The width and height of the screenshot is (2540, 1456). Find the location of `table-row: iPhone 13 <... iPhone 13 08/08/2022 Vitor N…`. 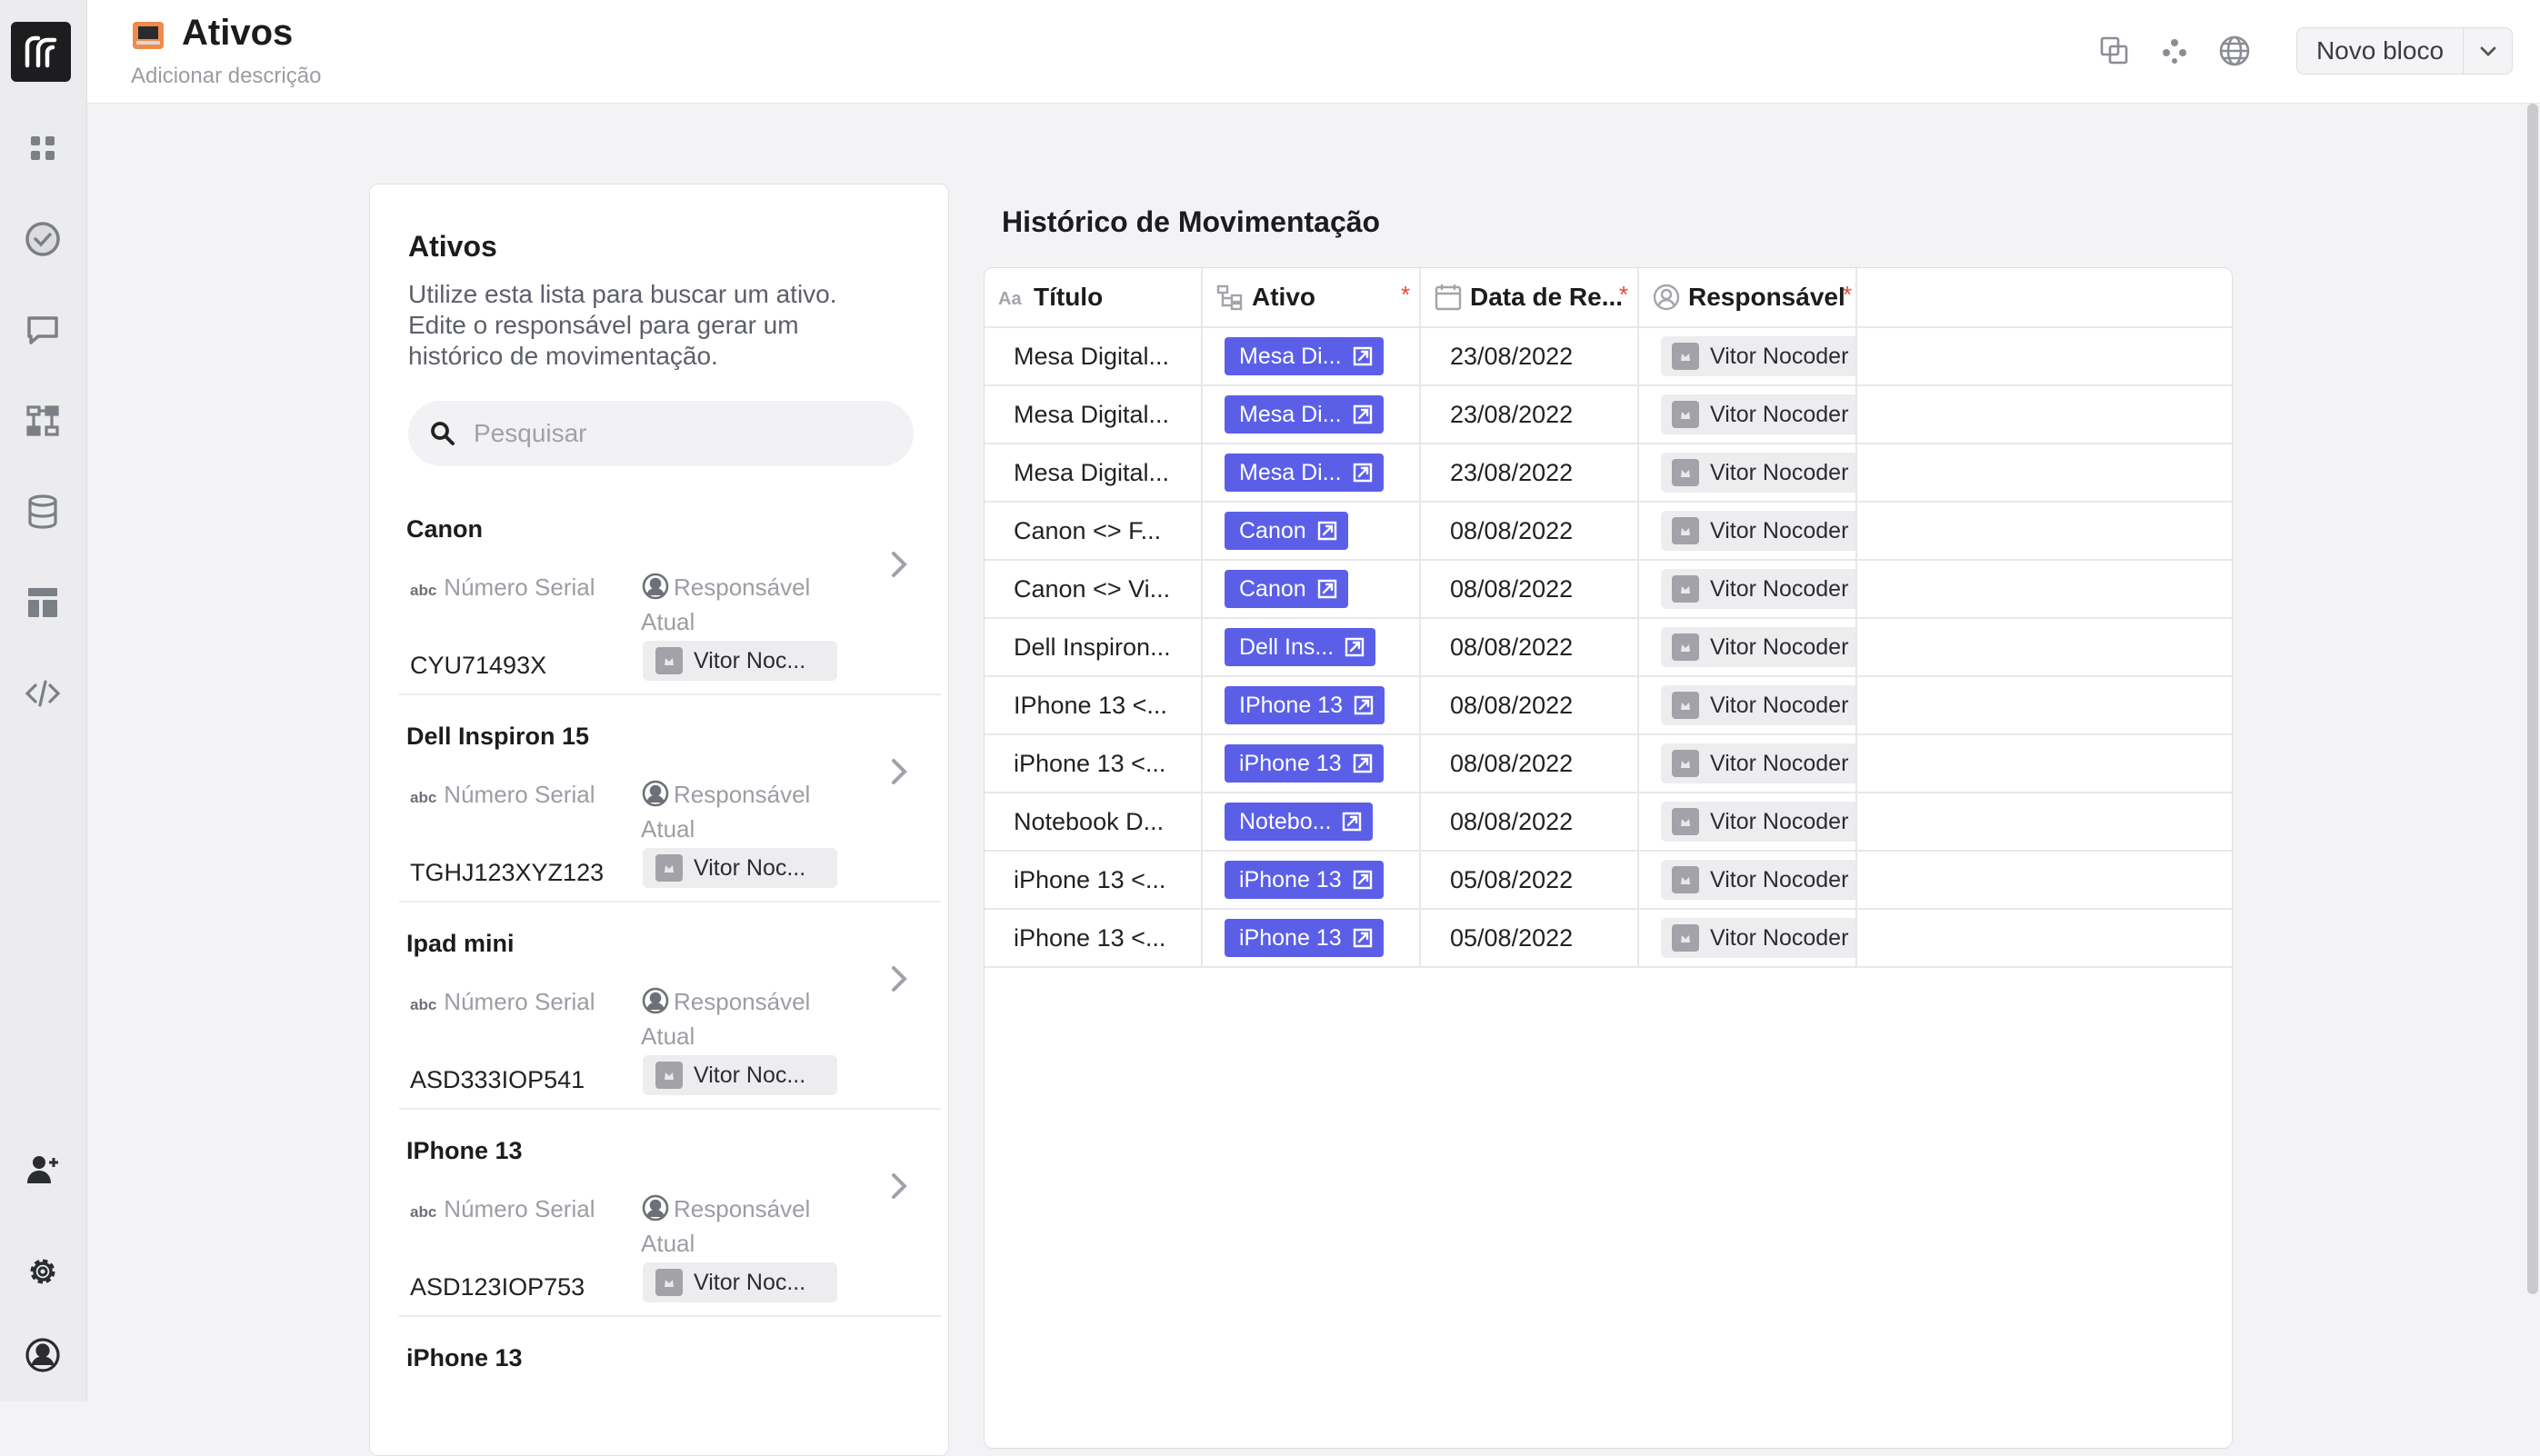

table-row: iPhone 13 <... iPhone 13 08/08/2022 Vitor N… is located at coordinates (1608, 762).